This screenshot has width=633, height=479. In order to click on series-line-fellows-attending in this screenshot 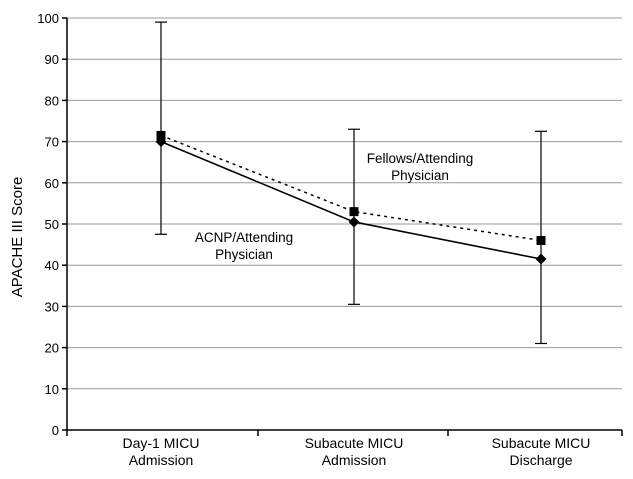, I will do `click(351, 188)`.